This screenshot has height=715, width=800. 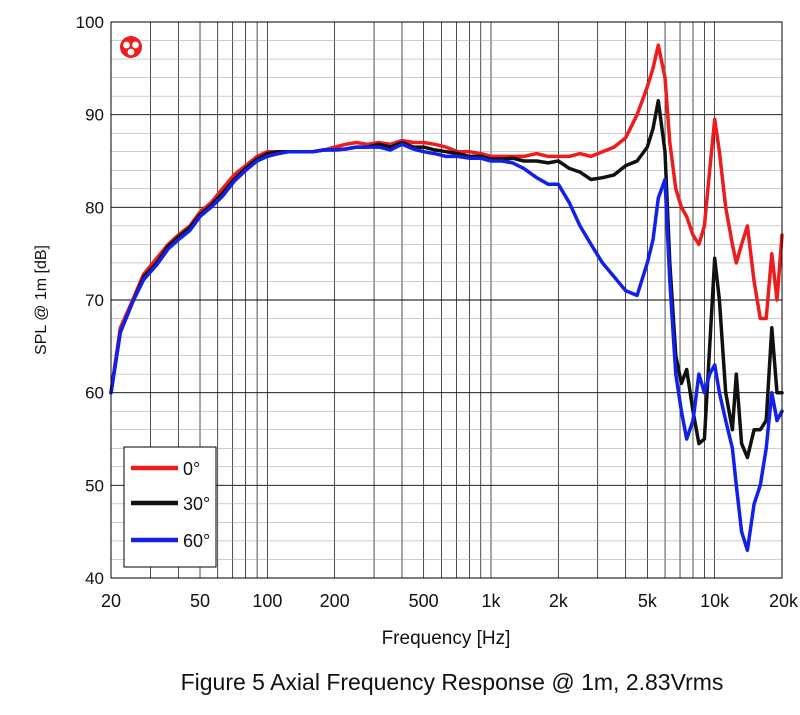 I want to click on brand-logo-icon, so click(x=131, y=47).